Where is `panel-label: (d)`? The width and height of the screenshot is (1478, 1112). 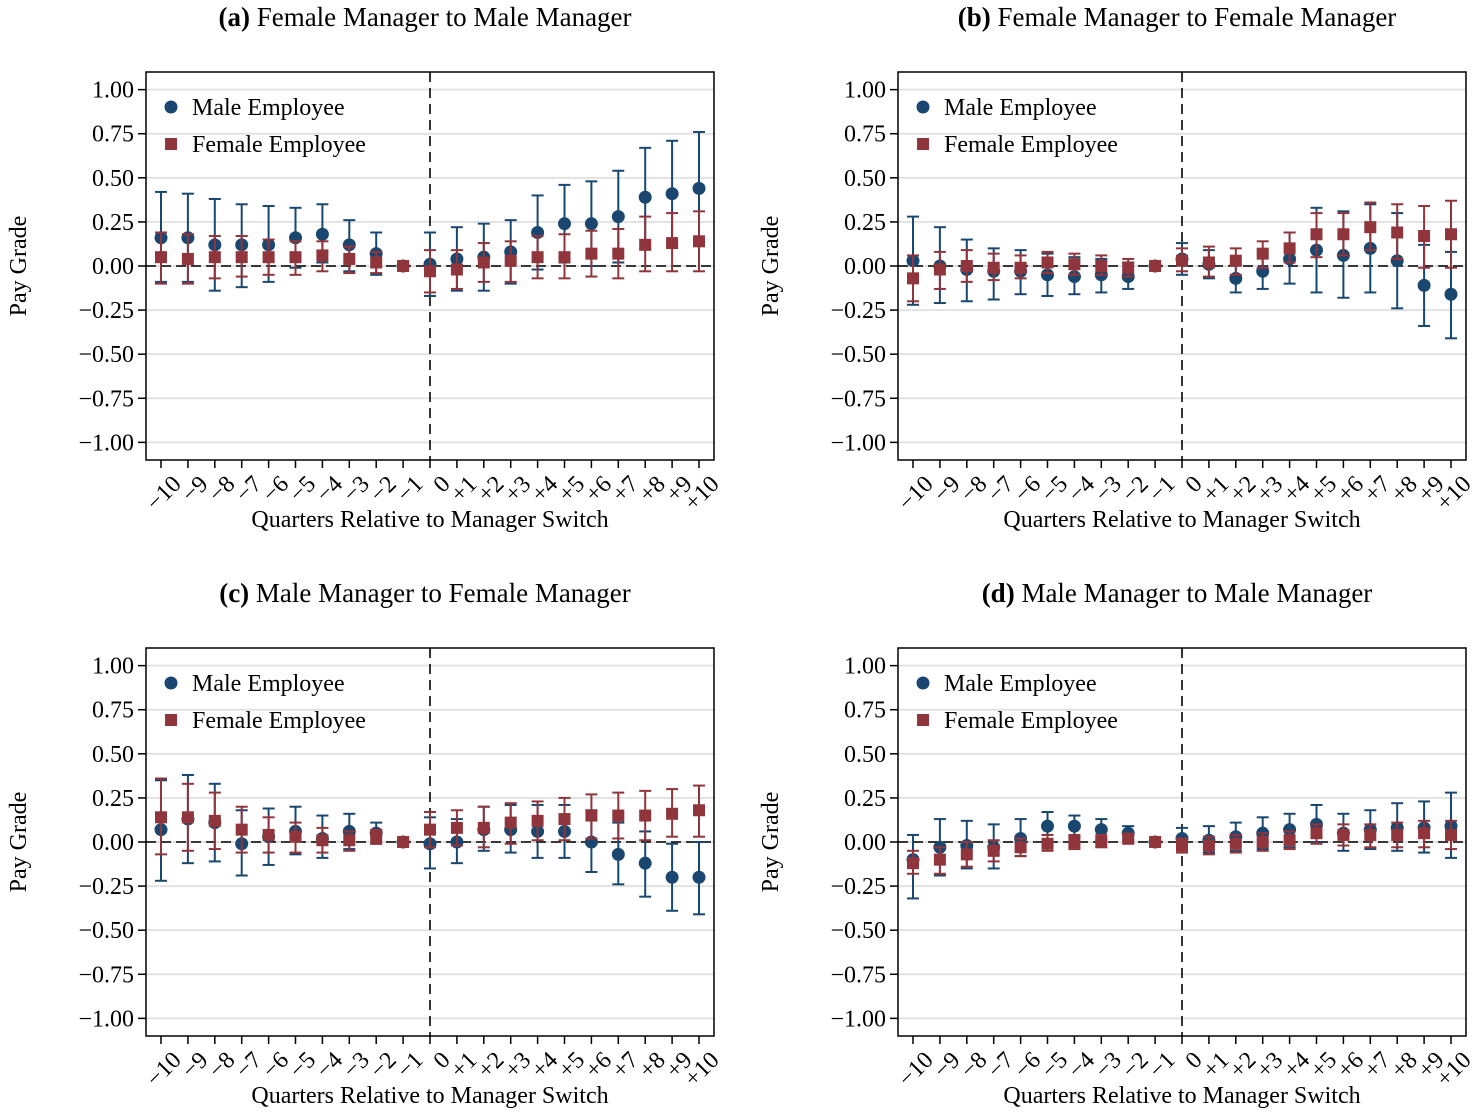
panel-label: (d) is located at coordinates (998, 593).